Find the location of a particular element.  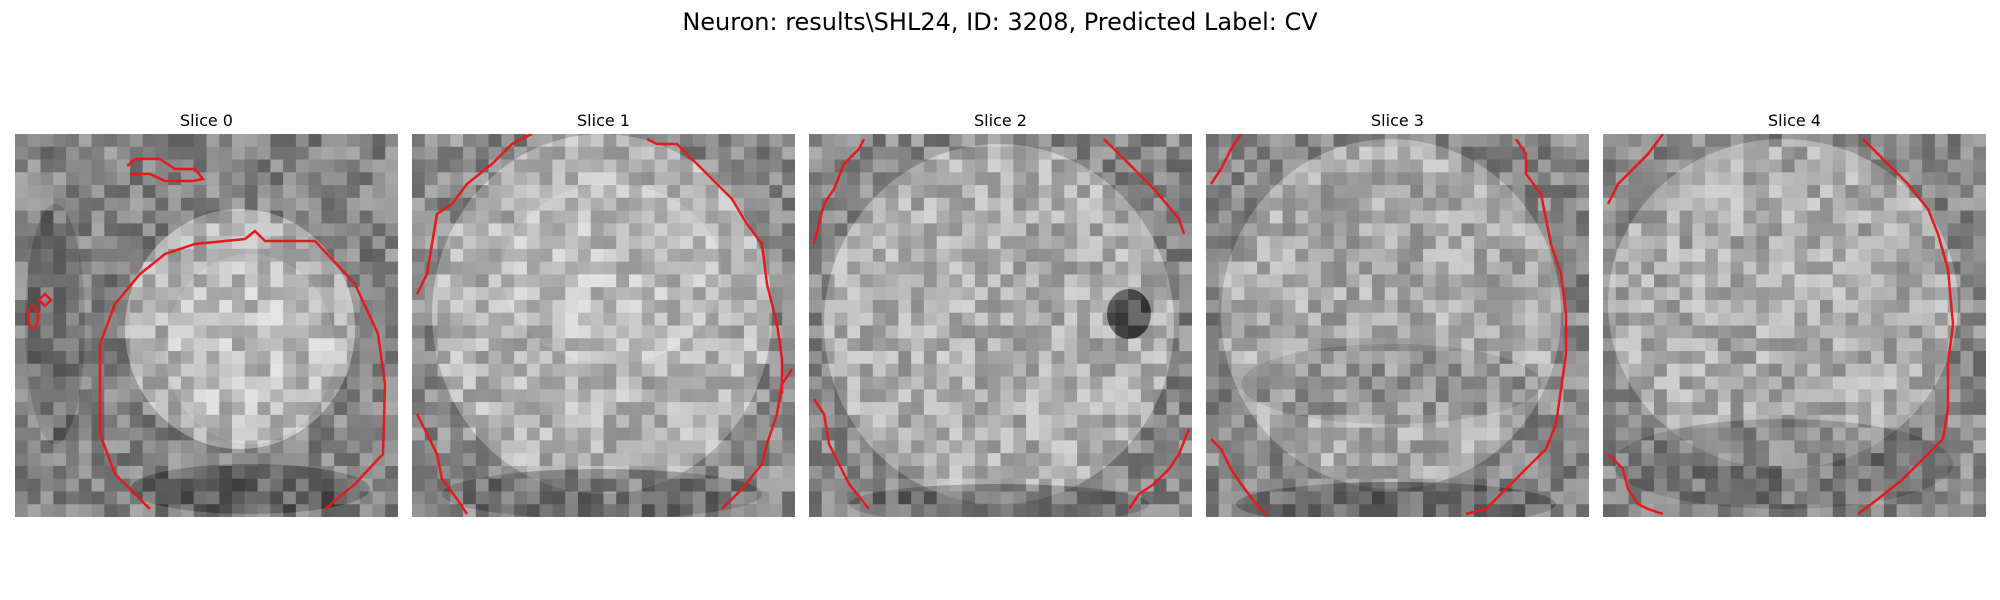

slice-title: Slice 4 is located at coordinates (1794, 120).